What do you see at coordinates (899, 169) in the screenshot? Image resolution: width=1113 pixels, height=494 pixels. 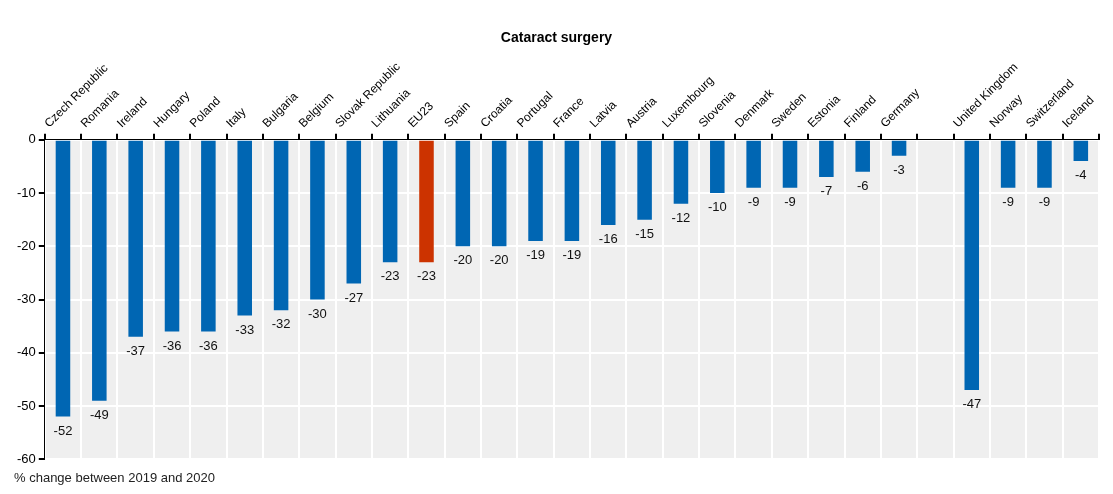 I see `data-label: -3` at bounding box center [899, 169].